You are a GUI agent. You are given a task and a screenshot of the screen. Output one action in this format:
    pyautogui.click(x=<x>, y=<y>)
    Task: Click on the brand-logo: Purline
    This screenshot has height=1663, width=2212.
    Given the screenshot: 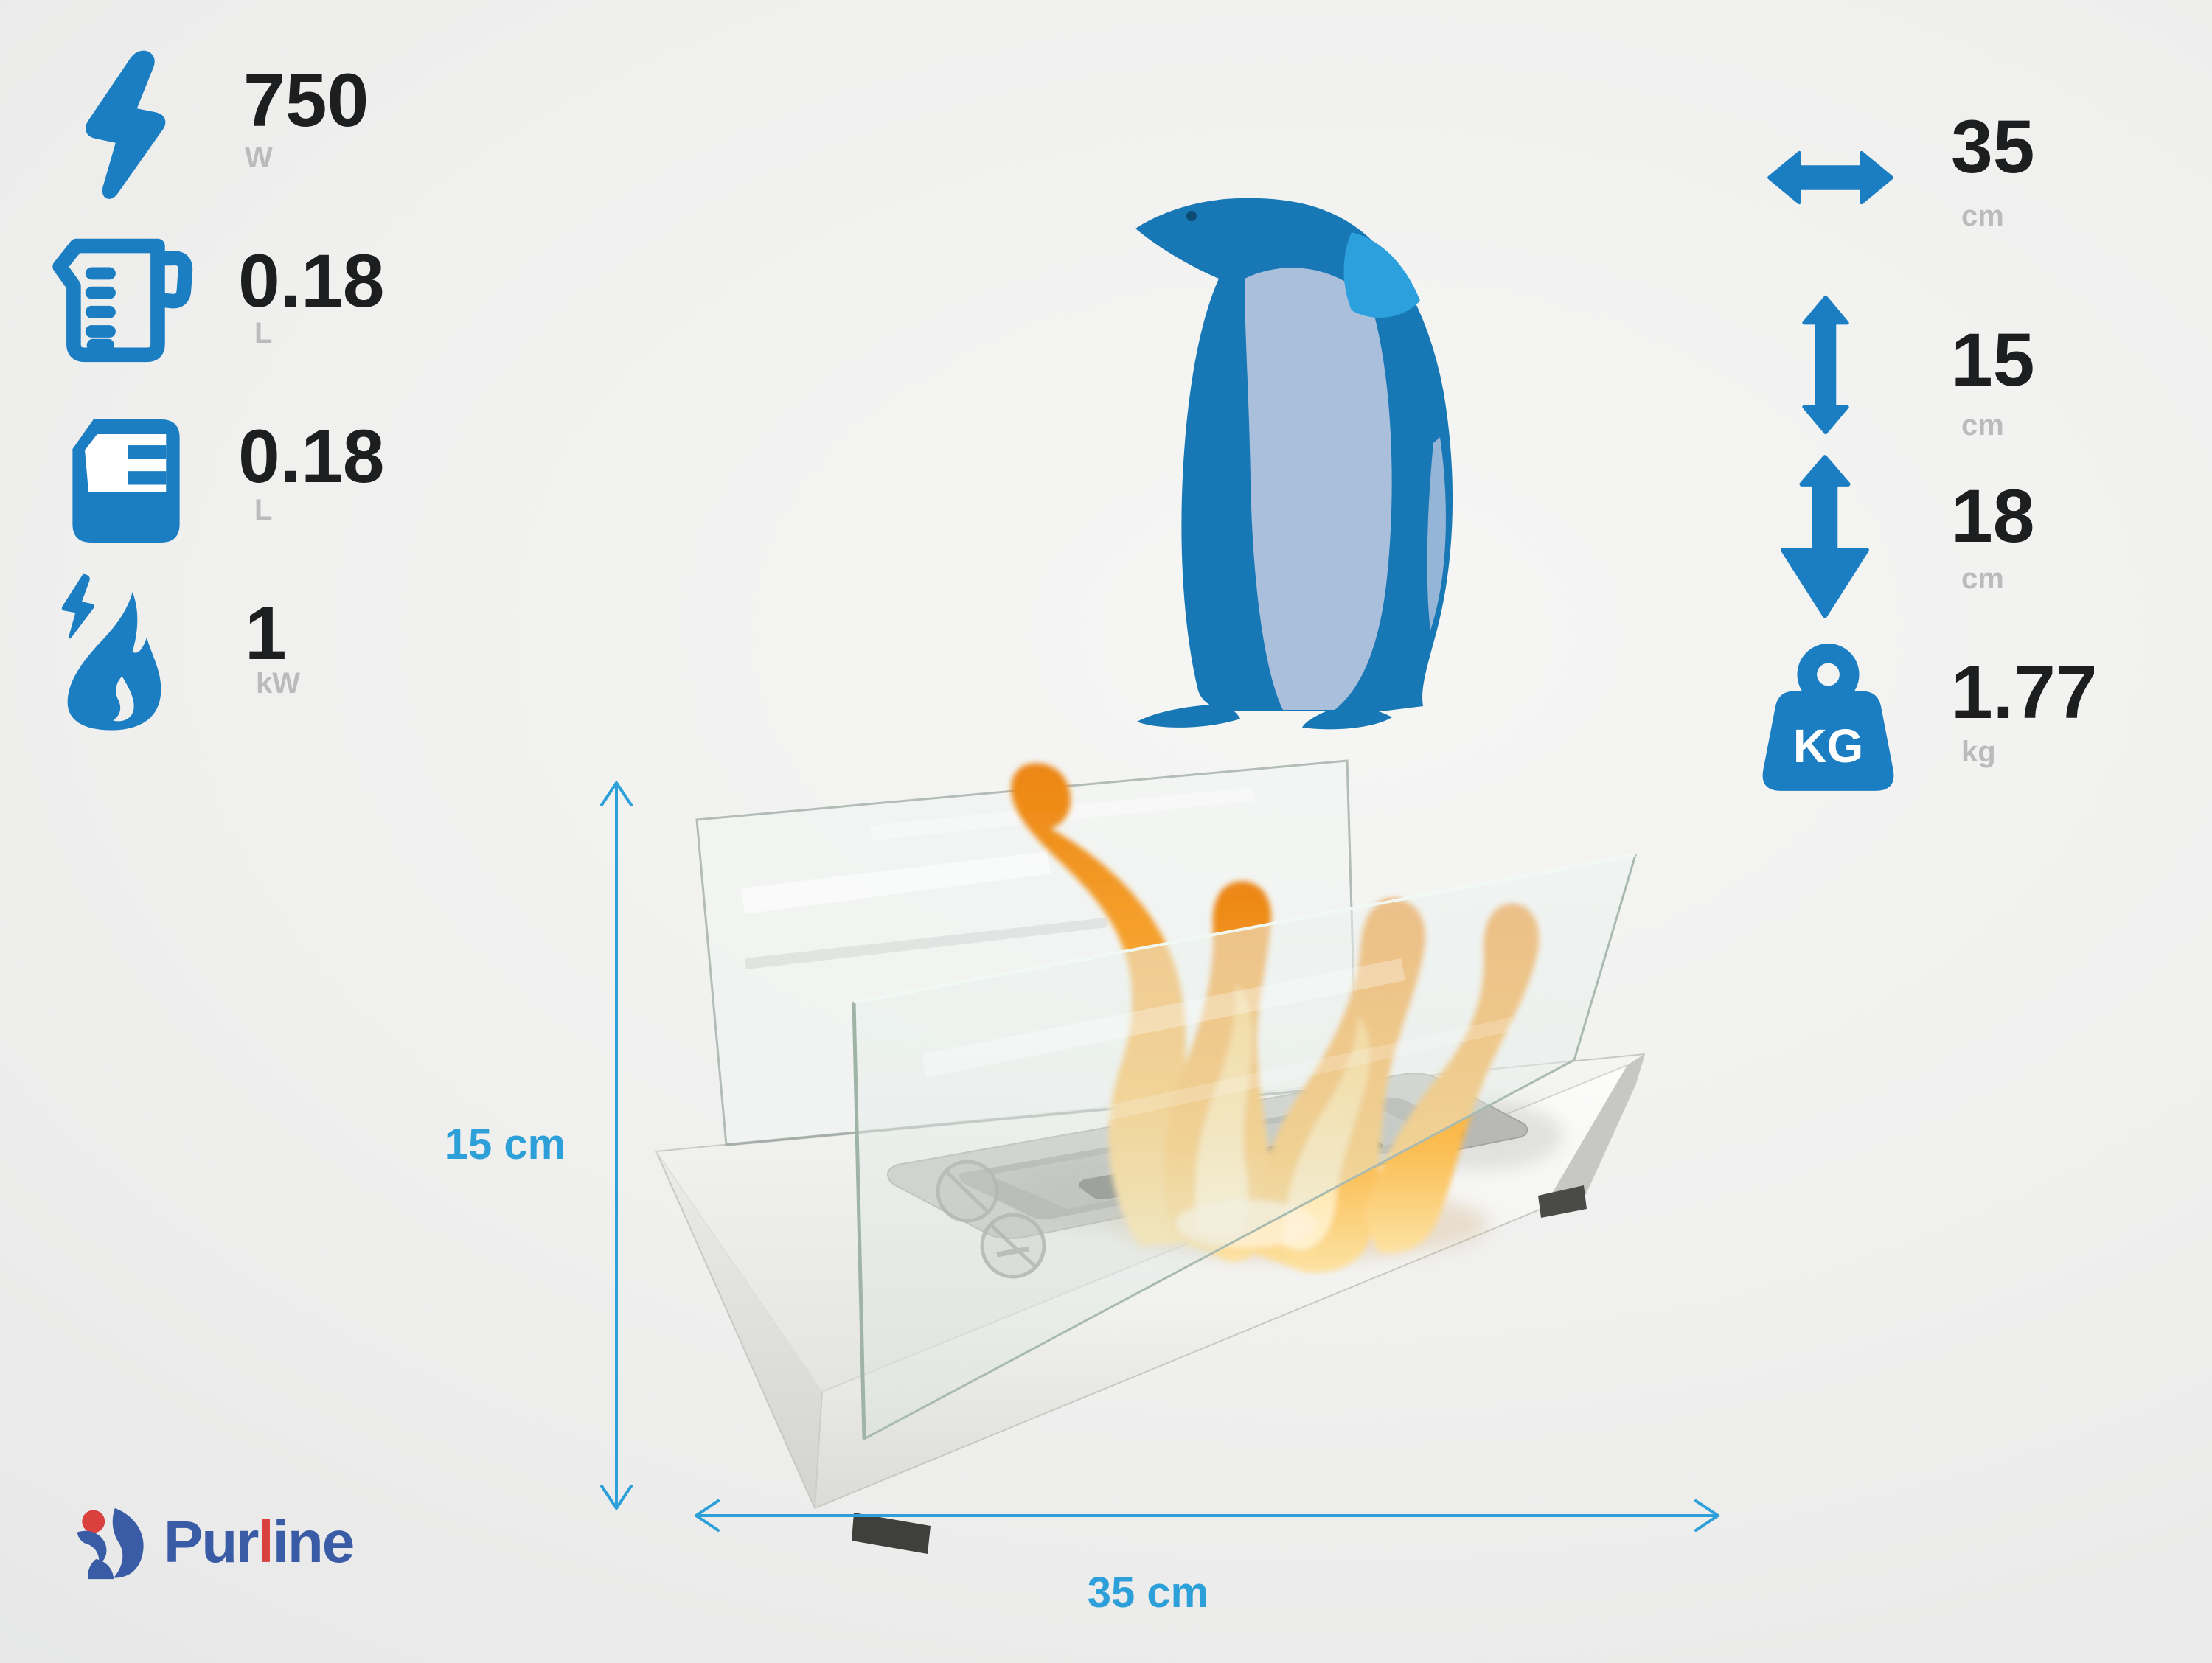 What is the action you would take?
    pyautogui.click(x=256, y=1544)
    